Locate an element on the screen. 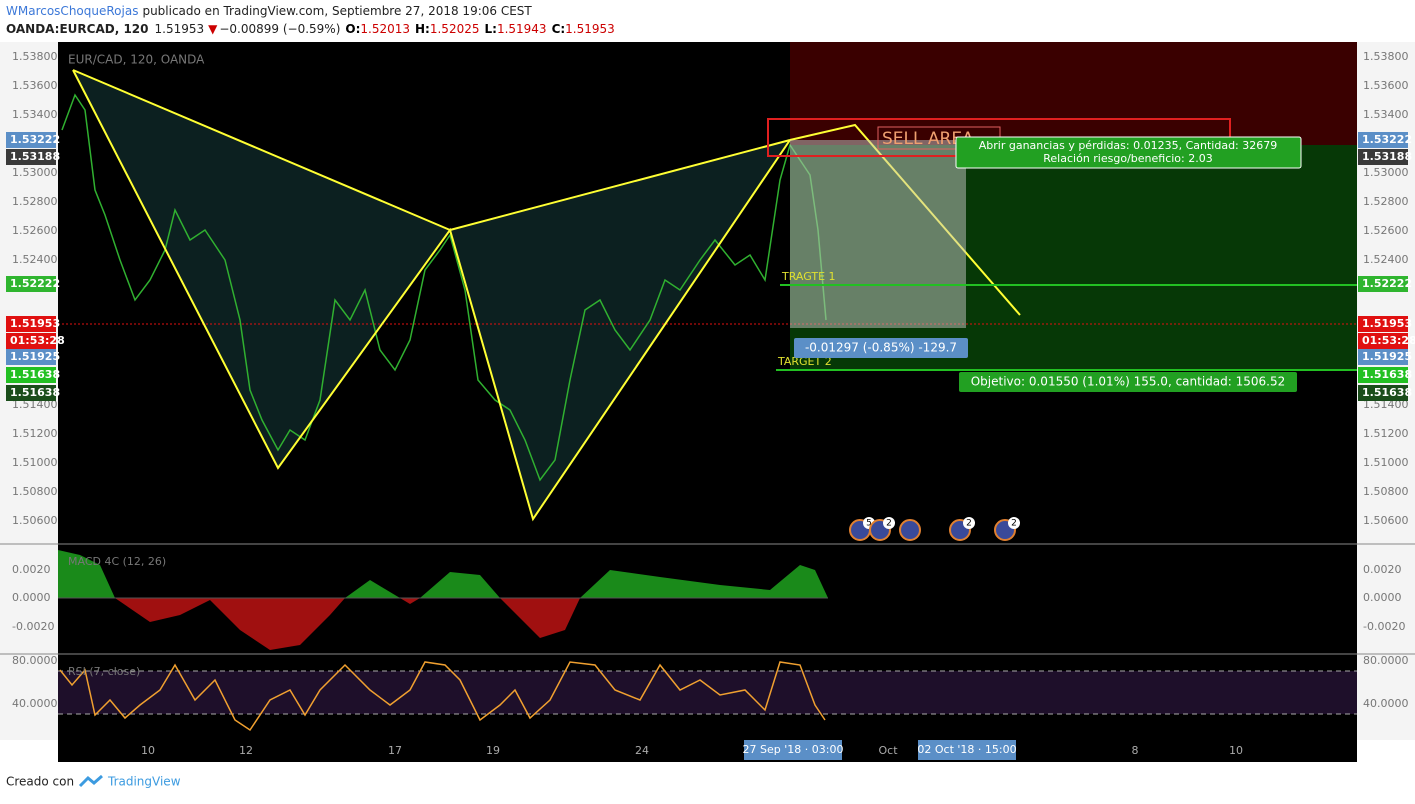 The height and width of the screenshot is (804, 1415). time-axis is located at coordinates (707, 751).